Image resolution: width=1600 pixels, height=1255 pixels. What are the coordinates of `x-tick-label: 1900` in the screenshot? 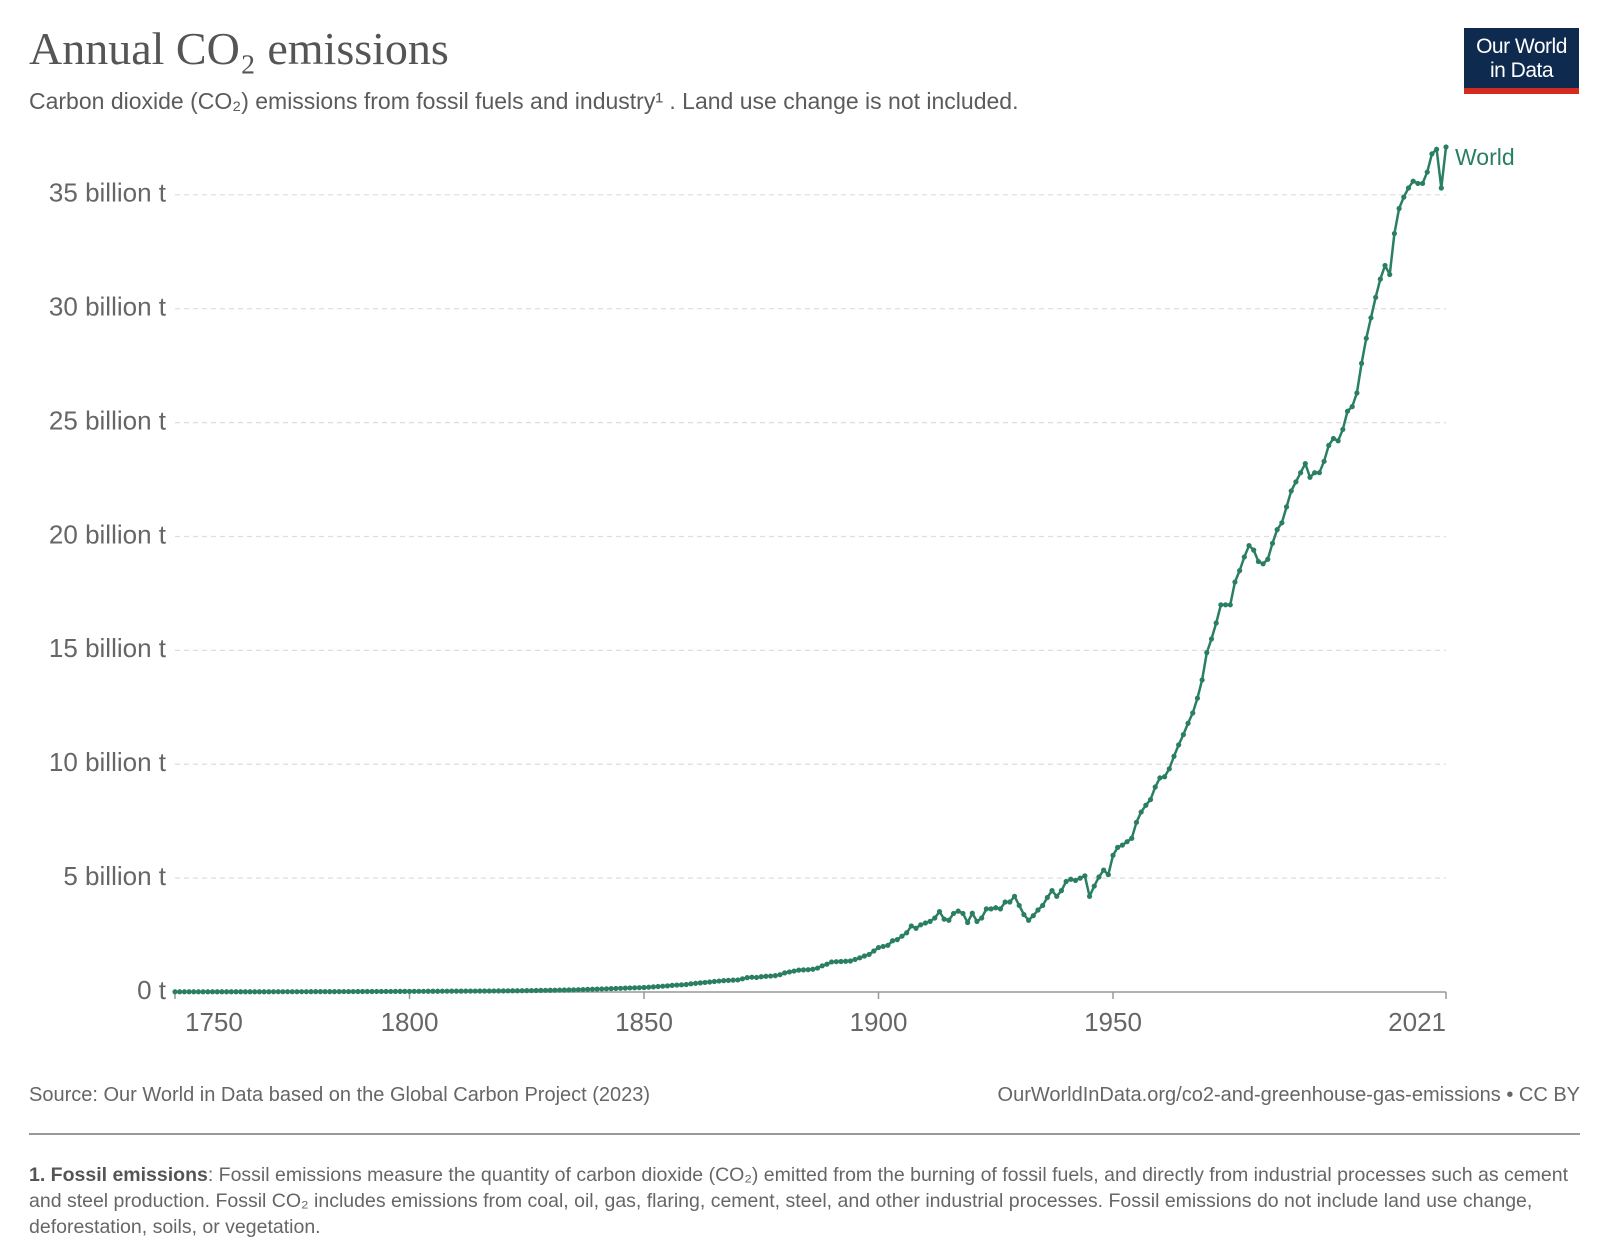 It's located at (879, 1022).